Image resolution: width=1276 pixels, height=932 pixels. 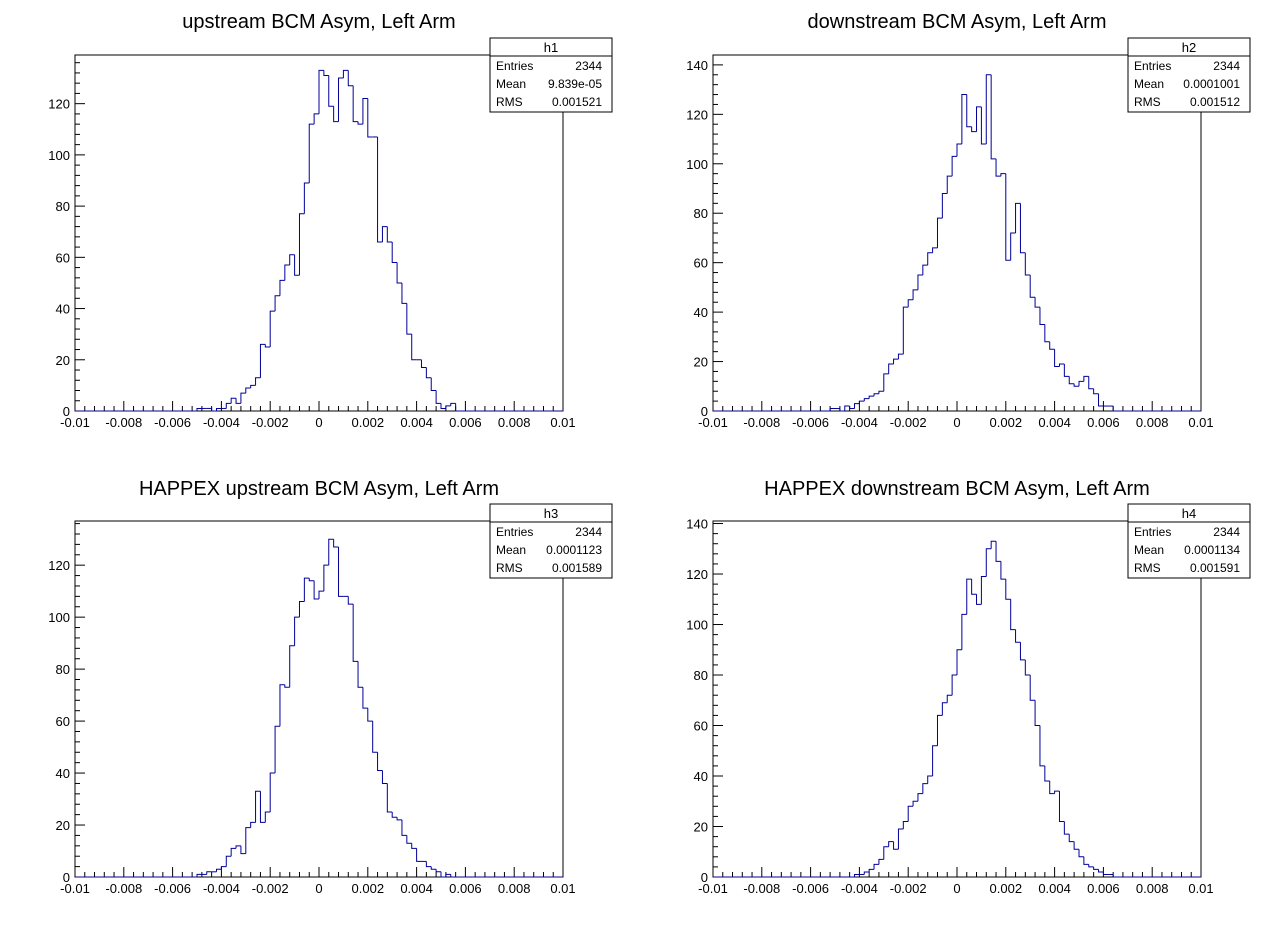 I want to click on y-tick-label: 20, so click(x=701, y=362).